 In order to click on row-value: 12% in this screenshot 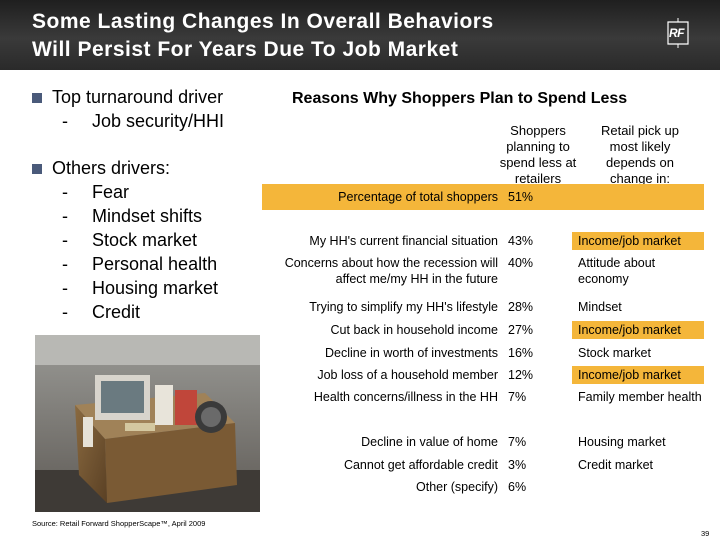, I will do `click(521, 375)`.